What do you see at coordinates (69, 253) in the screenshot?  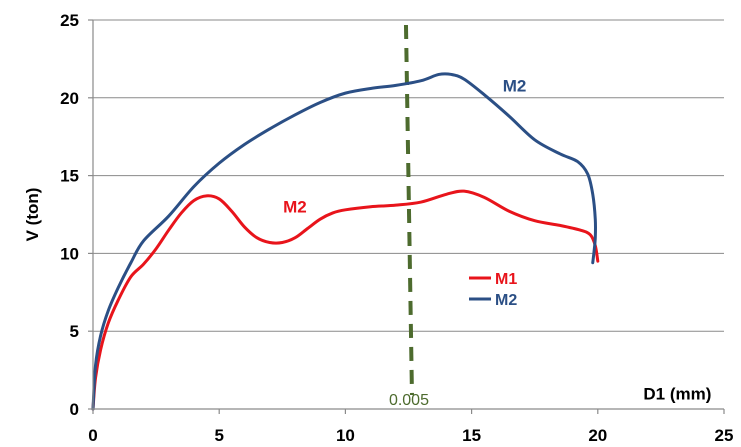 I see `y-tick-label-10: 10` at bounding box center [69, 253].